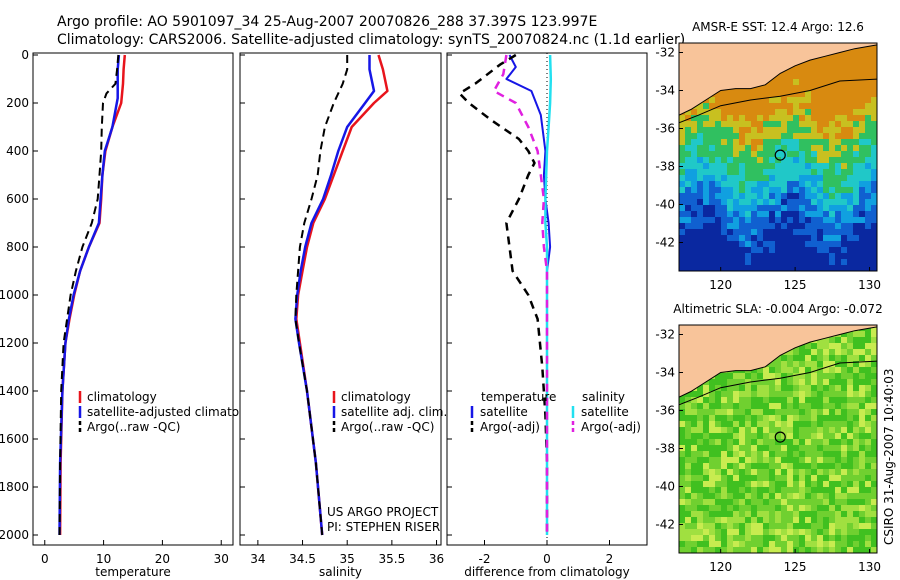  What do you see at coordinates (14, 295) in the screenshot?
I see `y-tick-label: 1000` at bounding box center [14, 295].